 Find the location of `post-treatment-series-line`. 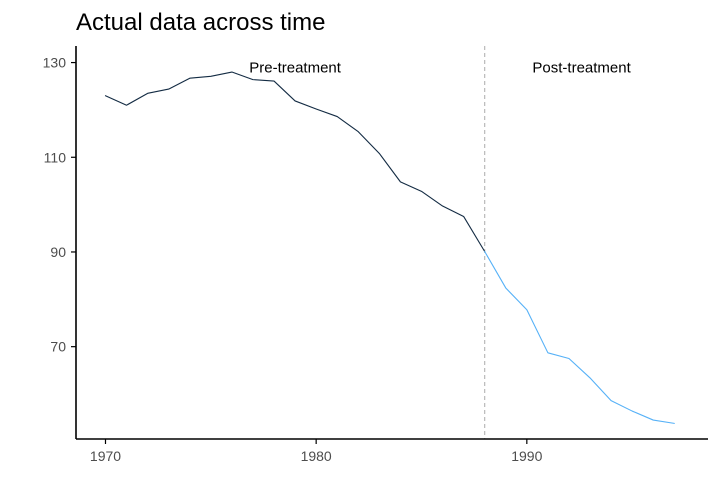

post-treatment-series-line is located at coordinates (579, 337).